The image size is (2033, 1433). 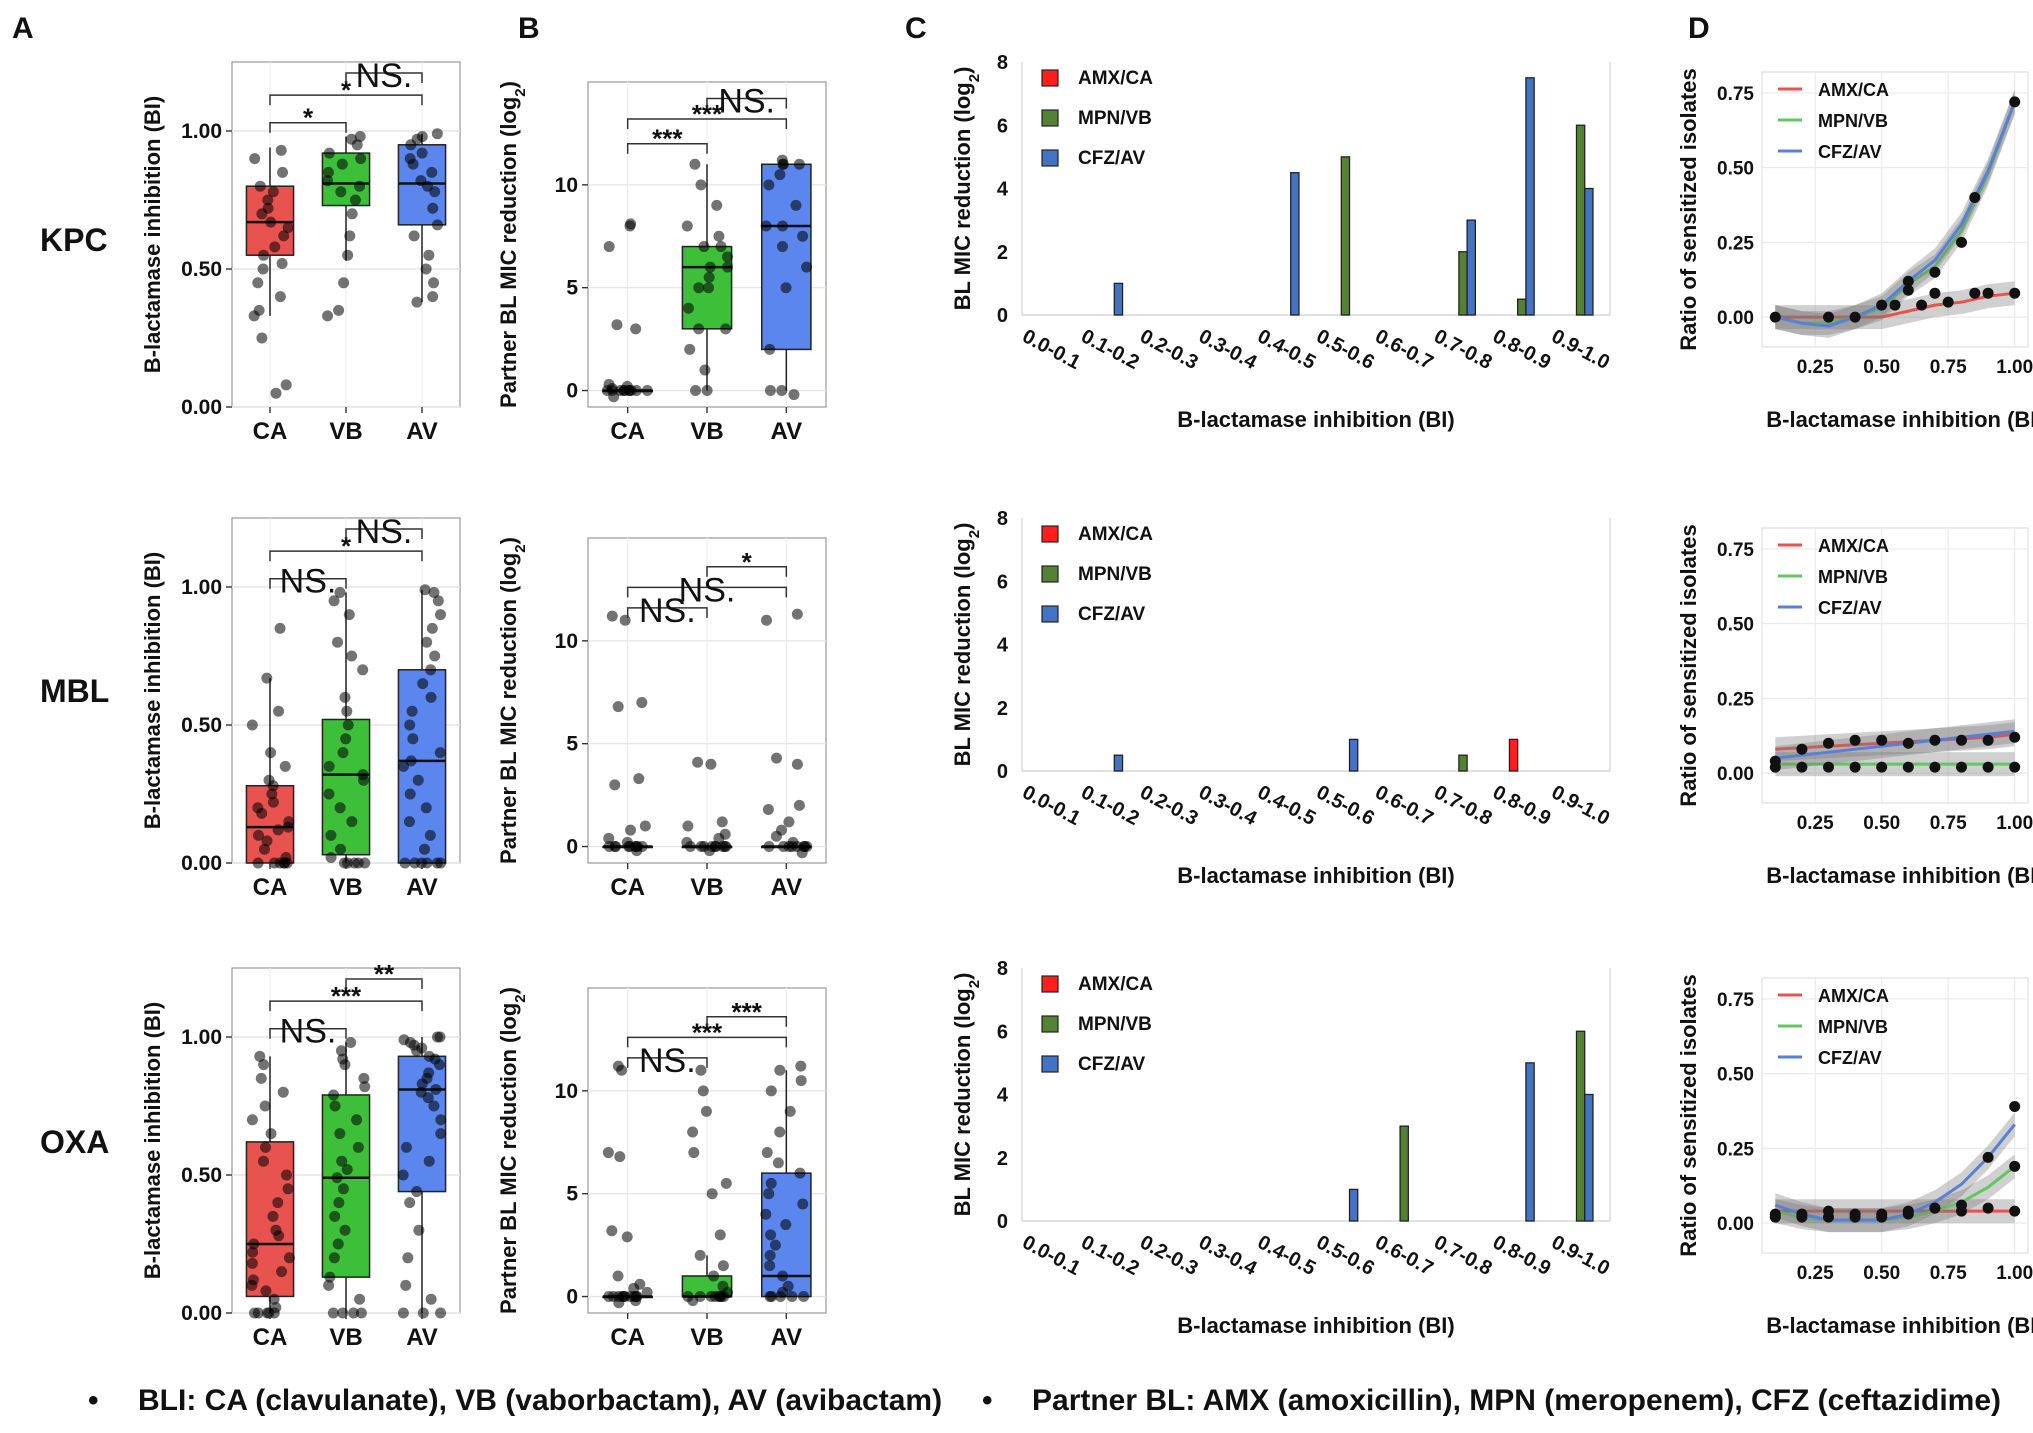 I want to click on y-tick-label: 0.00, so click(x=201, y=863).